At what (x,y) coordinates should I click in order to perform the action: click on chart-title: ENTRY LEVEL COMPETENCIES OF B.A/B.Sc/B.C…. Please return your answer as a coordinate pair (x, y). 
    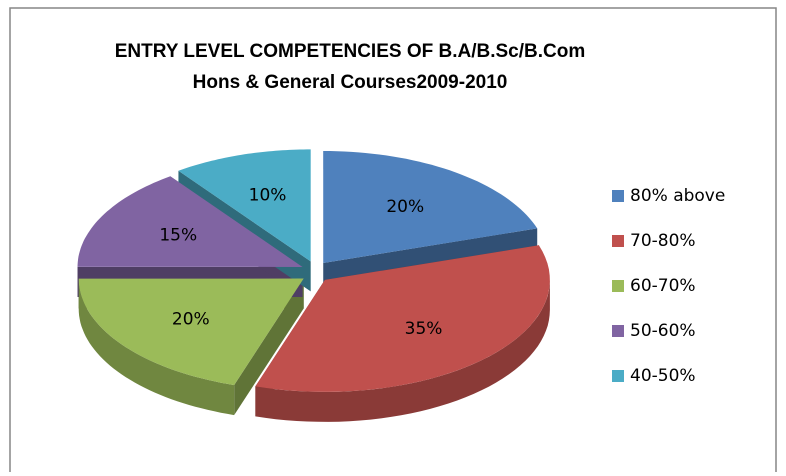
    Looking at the image, I should click on (350, 51).